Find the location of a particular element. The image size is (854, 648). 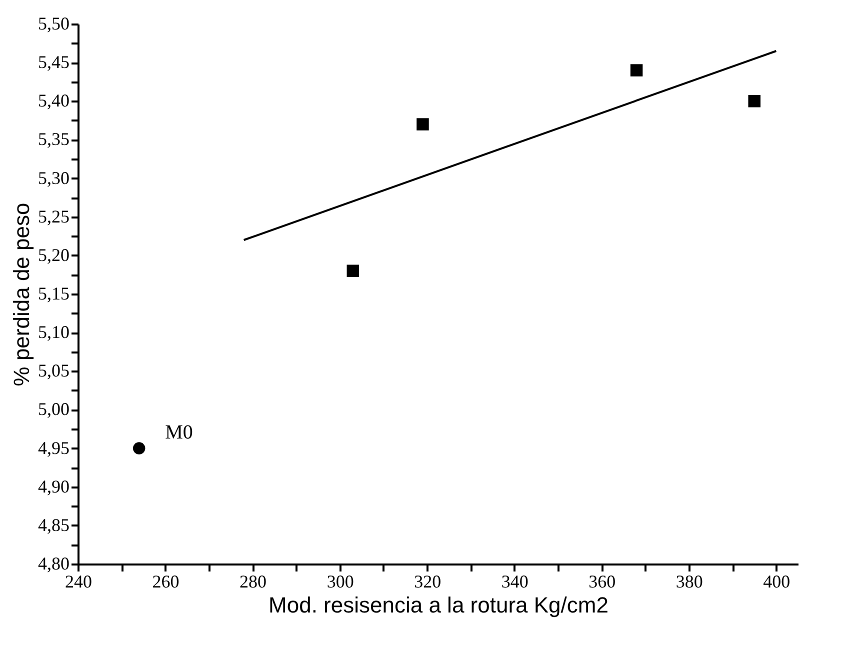

y-tick-label: 5,25 is located at coordinates (54, 216).